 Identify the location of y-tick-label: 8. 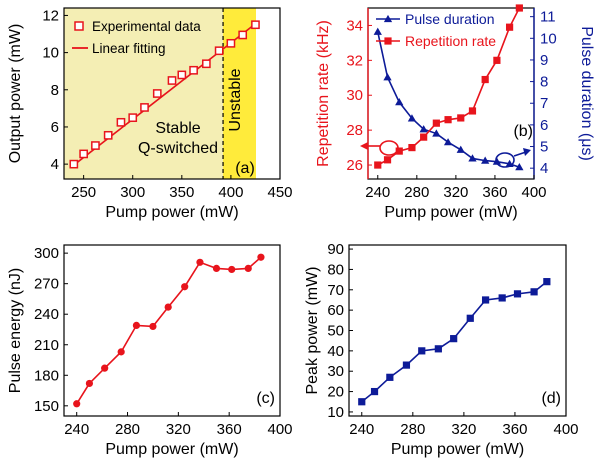
(55, 90).